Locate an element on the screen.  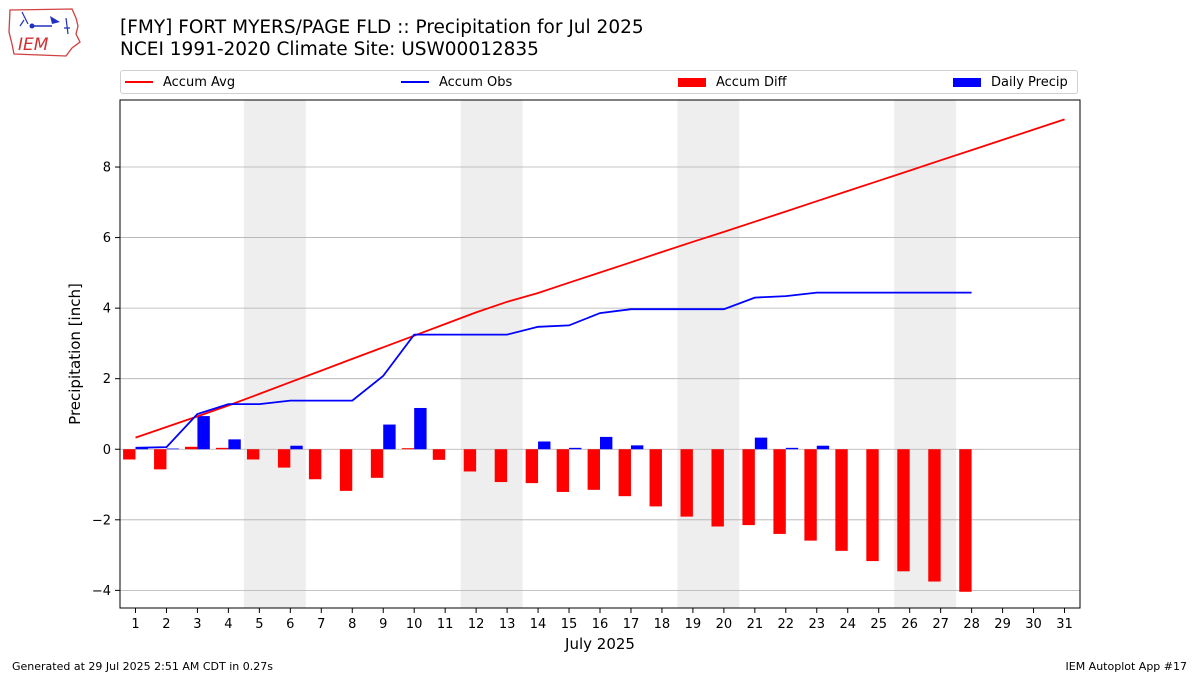
legend-label-daily-precip: Daily Precip is located at coordinates (1029, 82).